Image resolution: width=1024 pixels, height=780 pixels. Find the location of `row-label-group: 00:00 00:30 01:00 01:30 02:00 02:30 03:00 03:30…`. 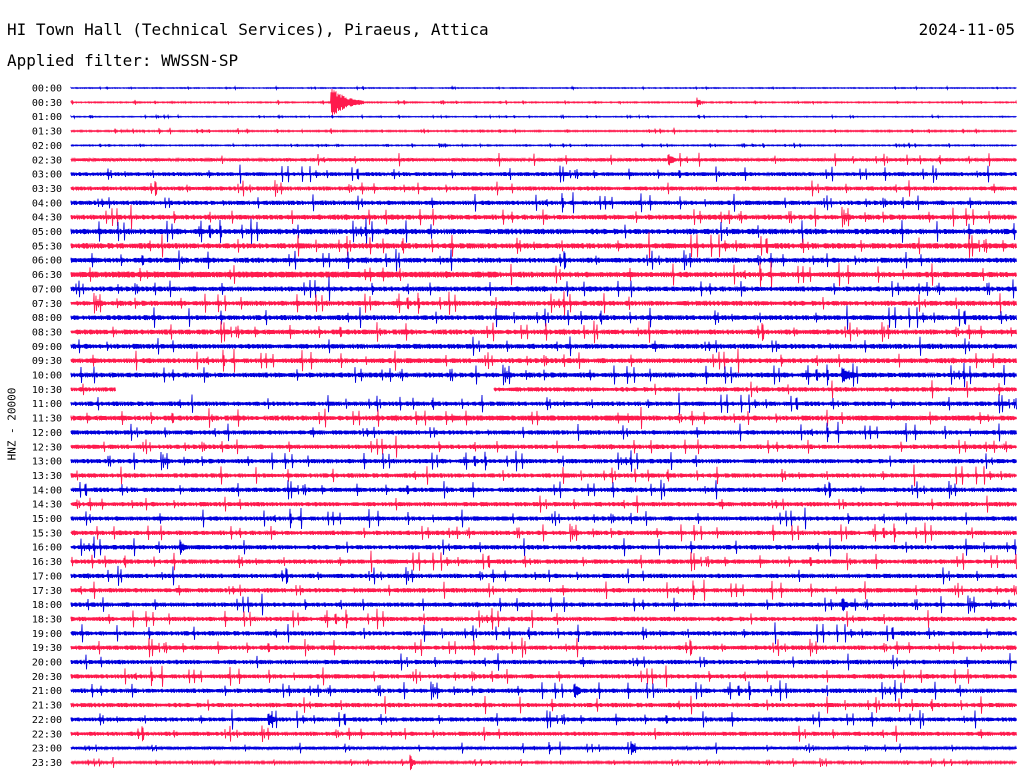

row-label-group: 00:00 00:30 01:00 01:30 02:00 02:30 03:00 03:30… is located at coordinates (47, 426).